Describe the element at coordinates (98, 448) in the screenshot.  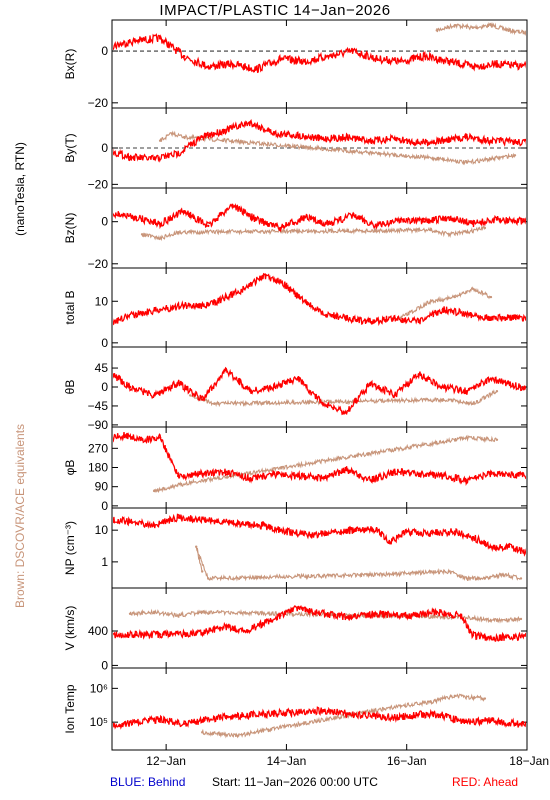
I see `y-tick-label: 270` at that location.